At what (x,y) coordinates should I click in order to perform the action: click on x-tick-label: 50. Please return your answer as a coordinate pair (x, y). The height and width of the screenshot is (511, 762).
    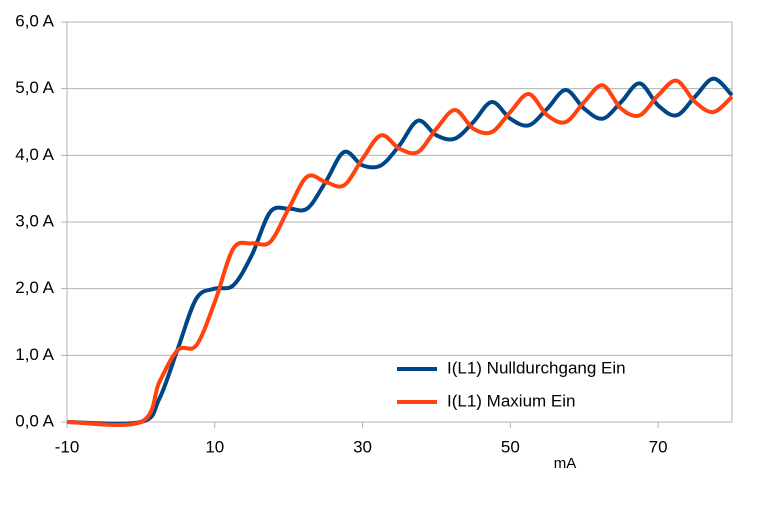
    Looking at the image, I should click on (510, 446).